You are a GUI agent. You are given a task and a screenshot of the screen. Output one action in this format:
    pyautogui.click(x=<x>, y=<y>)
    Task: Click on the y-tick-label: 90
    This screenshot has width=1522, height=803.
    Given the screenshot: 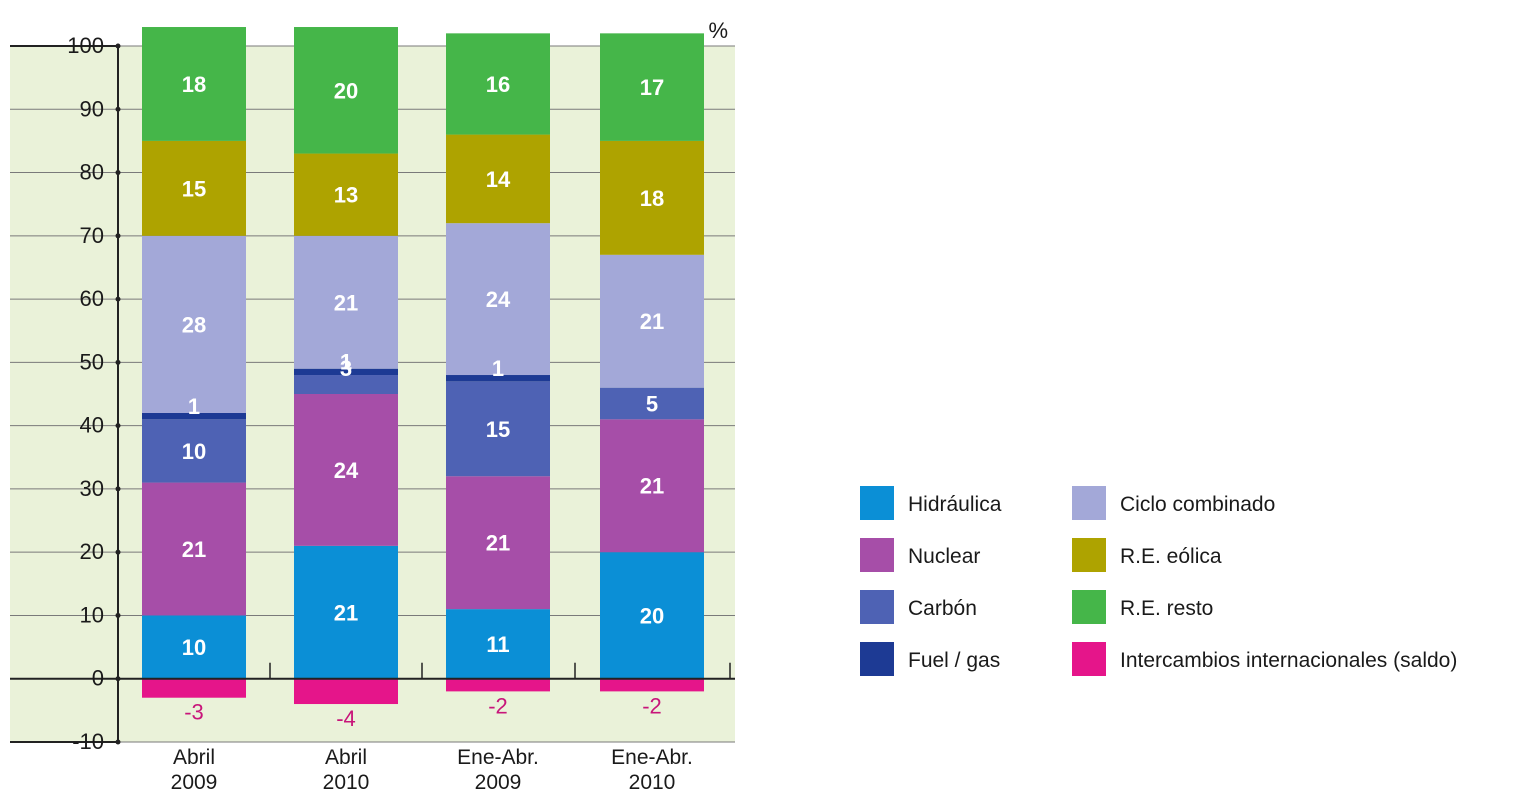 What is the action you would take?
    pyautogui.click(x=92, y=108)
    